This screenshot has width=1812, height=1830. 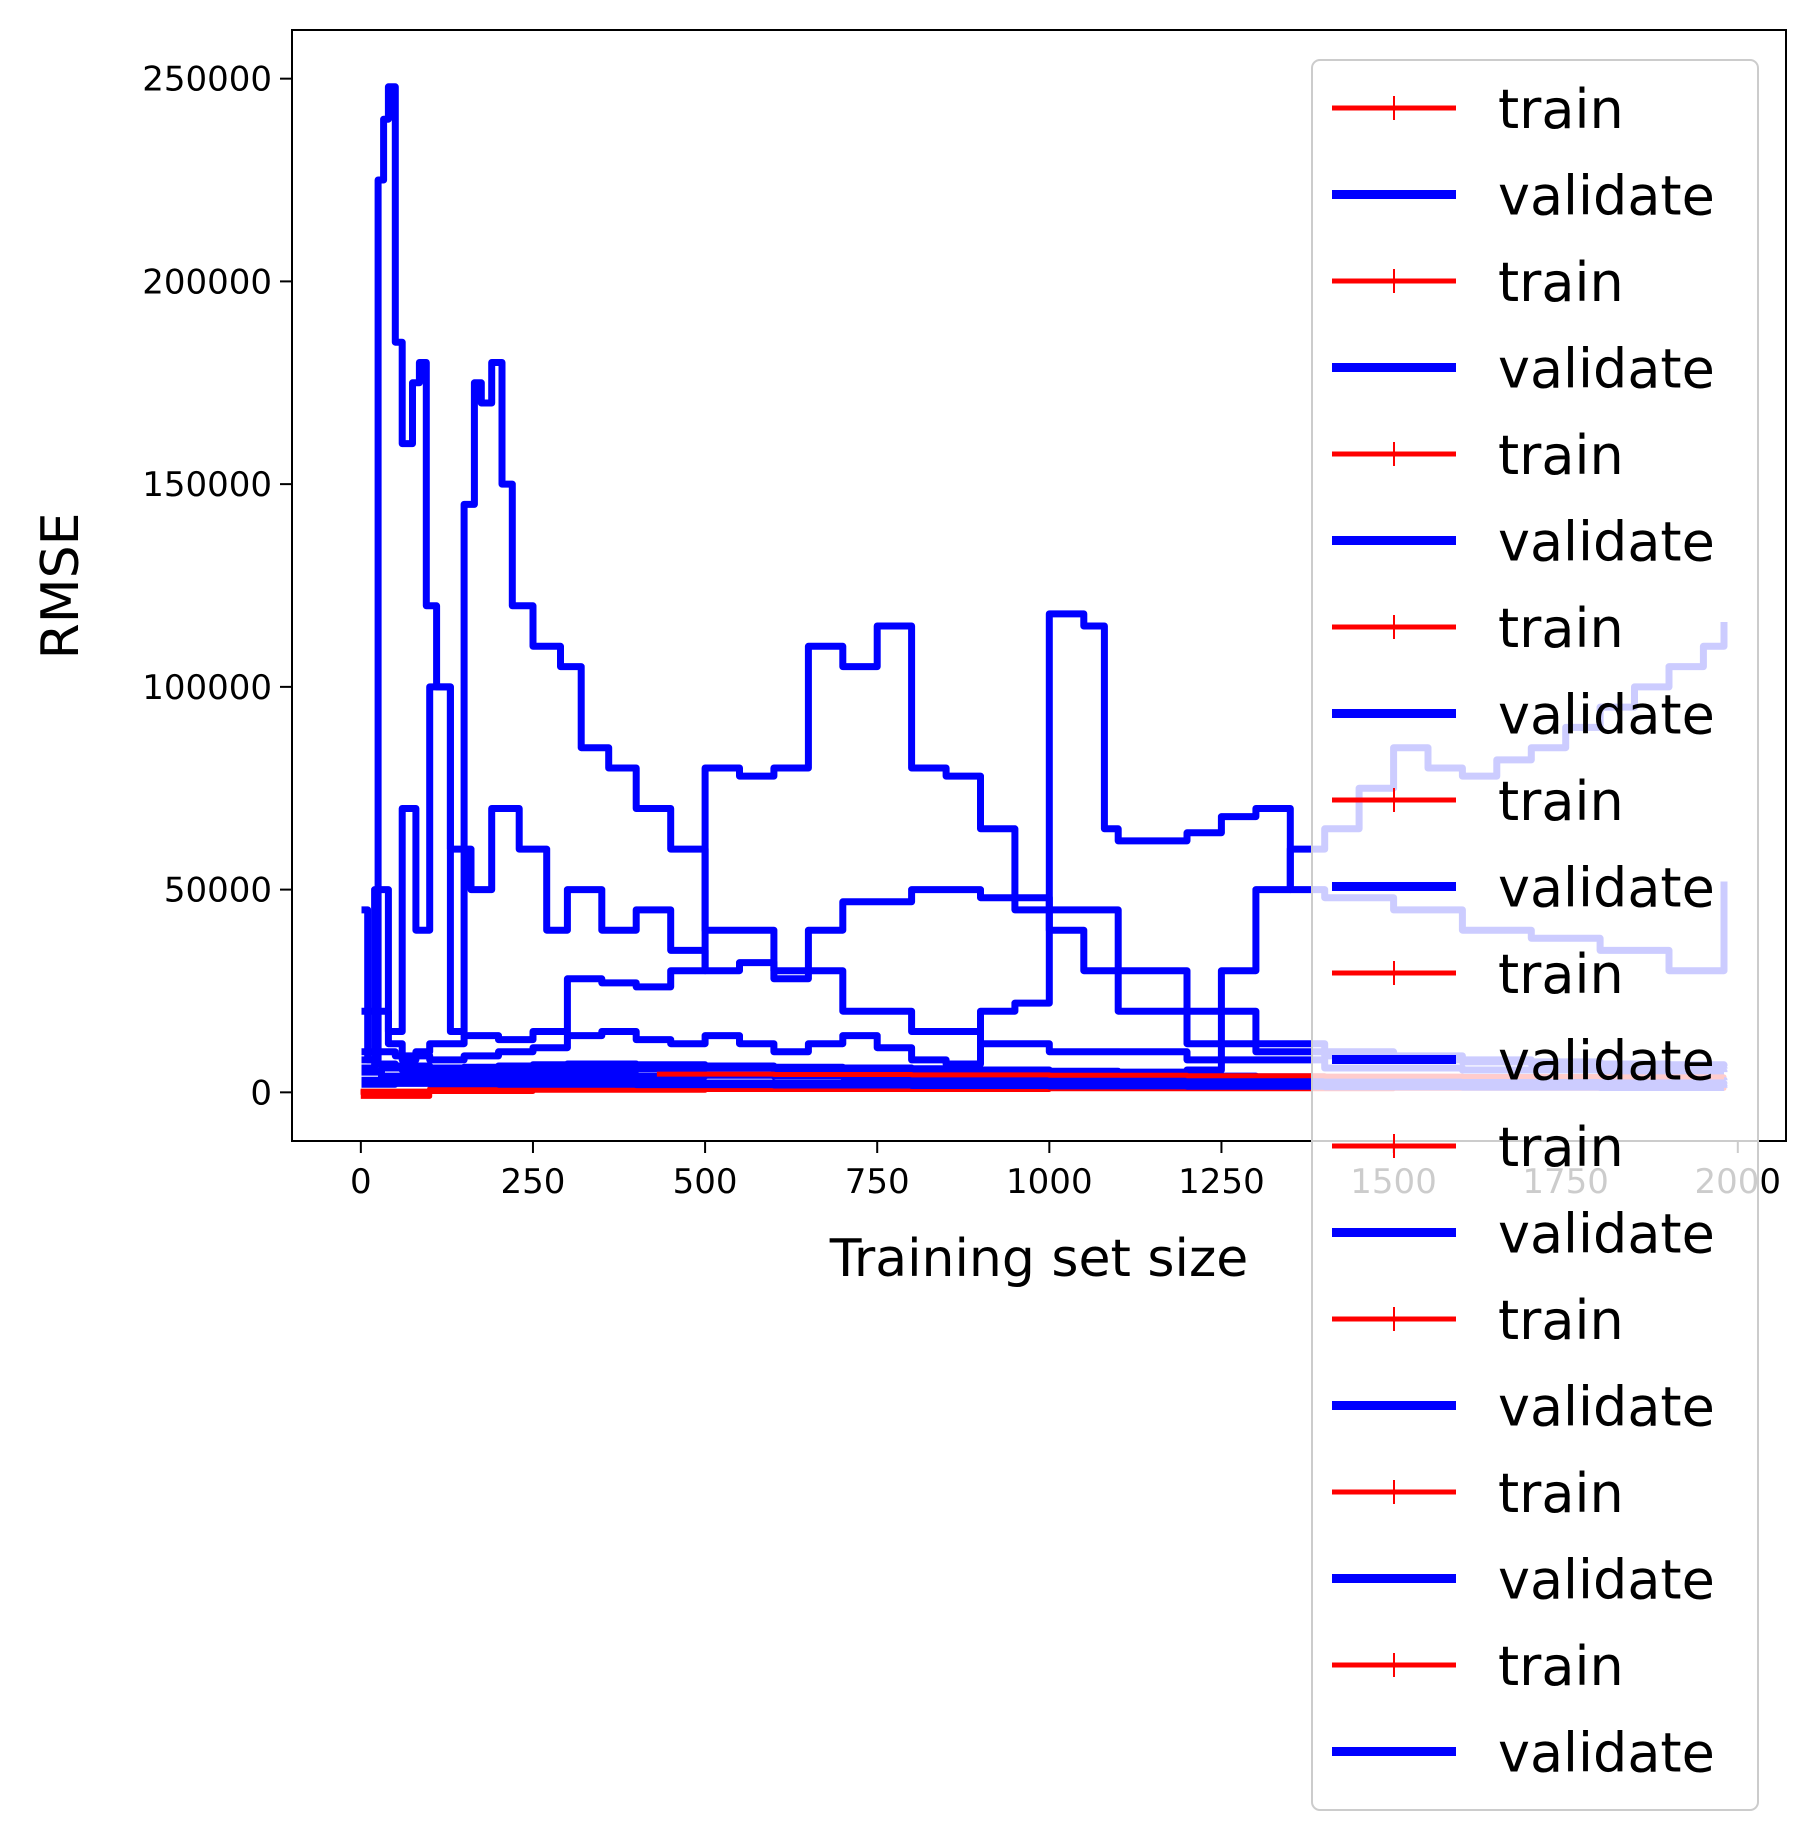 I want to click on y-axis-label: RMSE, so click(x=61, y=586).